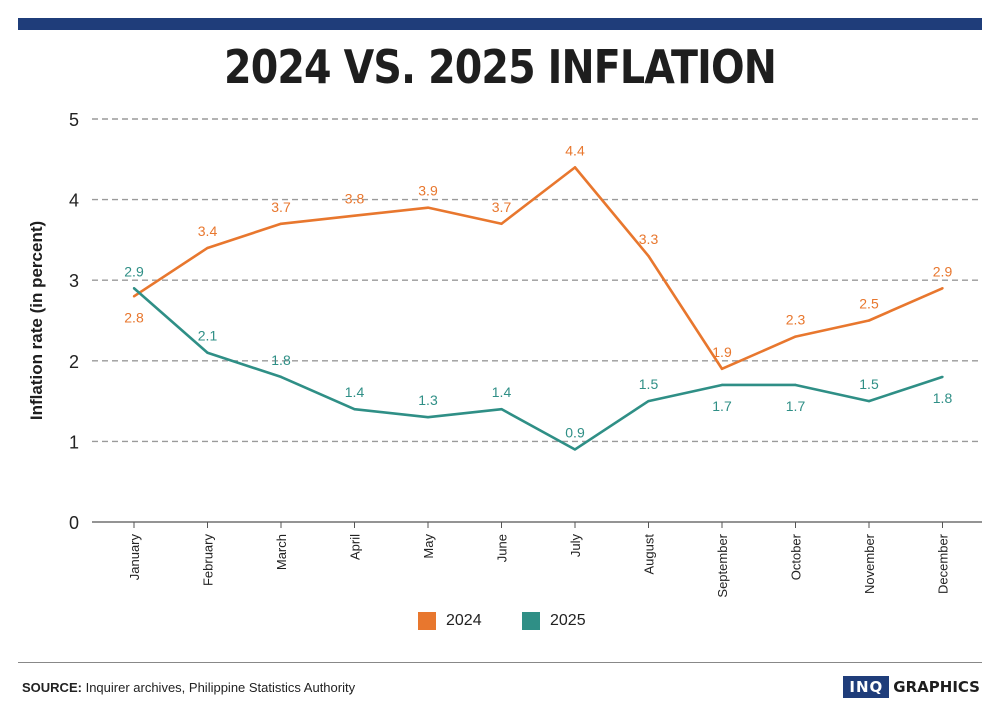  What do you see at coordinates (428, 400) in the screenshot?
I see `data-label: 1.3` at bounding box center [428, 400].